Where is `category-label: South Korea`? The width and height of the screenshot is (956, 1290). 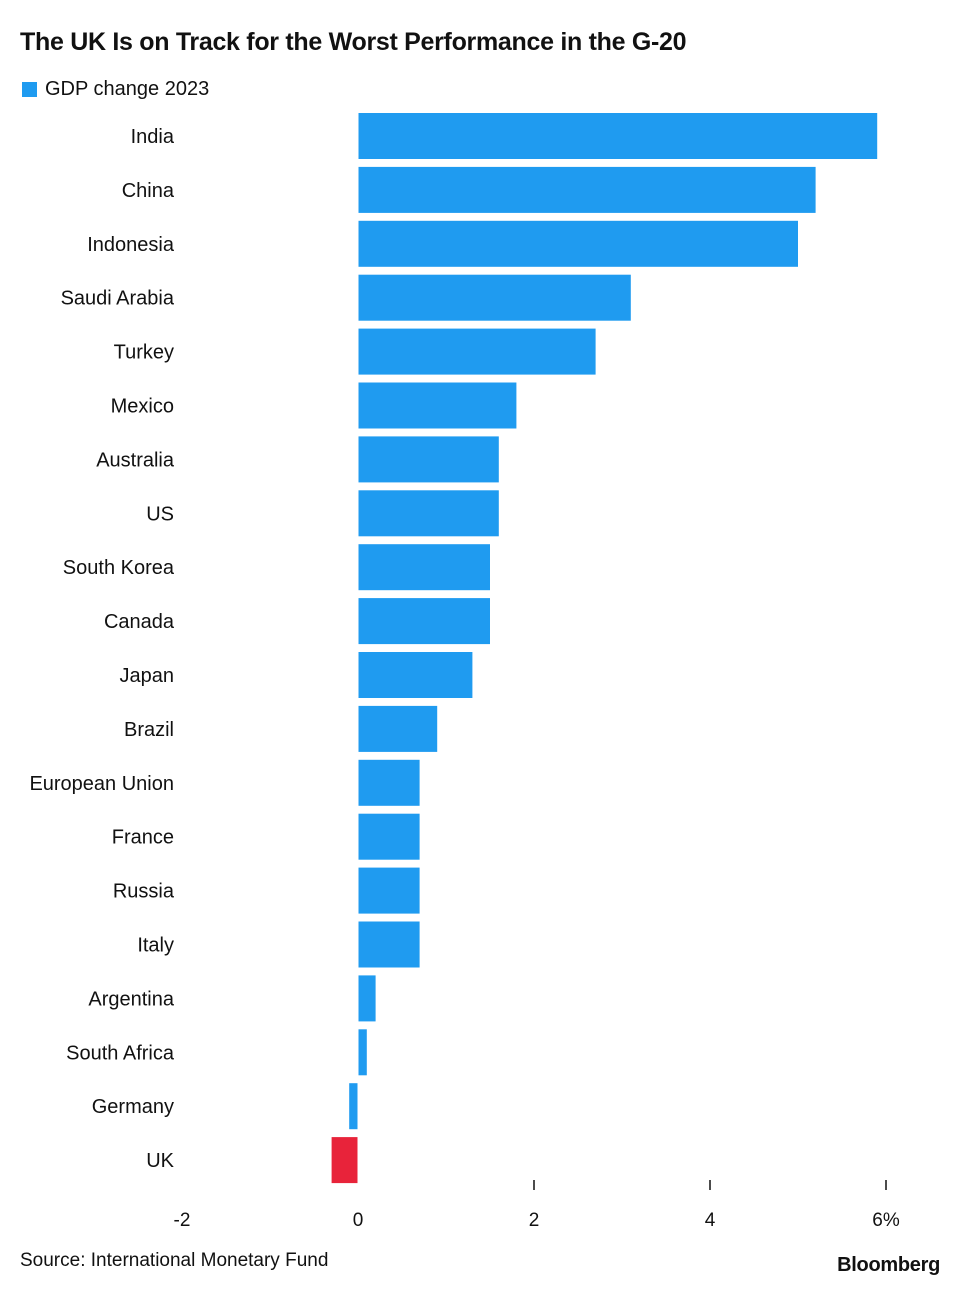 category-label: South Korea is located at coordinates (119, 568).